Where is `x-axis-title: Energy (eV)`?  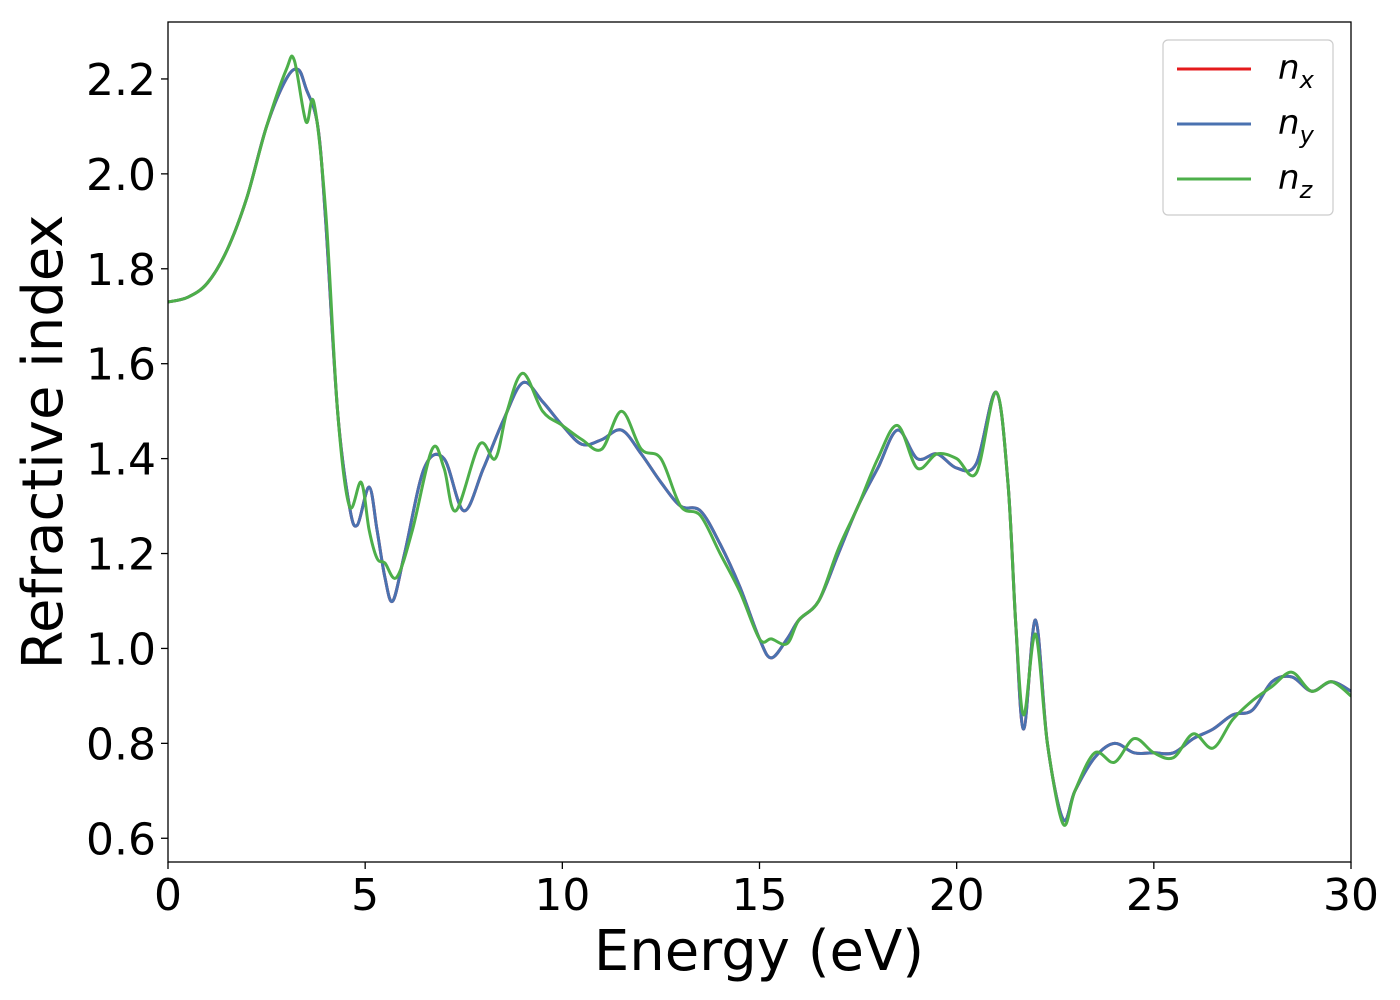 x-axis-title: Energy (eV) is located at coordinates (759, 951).